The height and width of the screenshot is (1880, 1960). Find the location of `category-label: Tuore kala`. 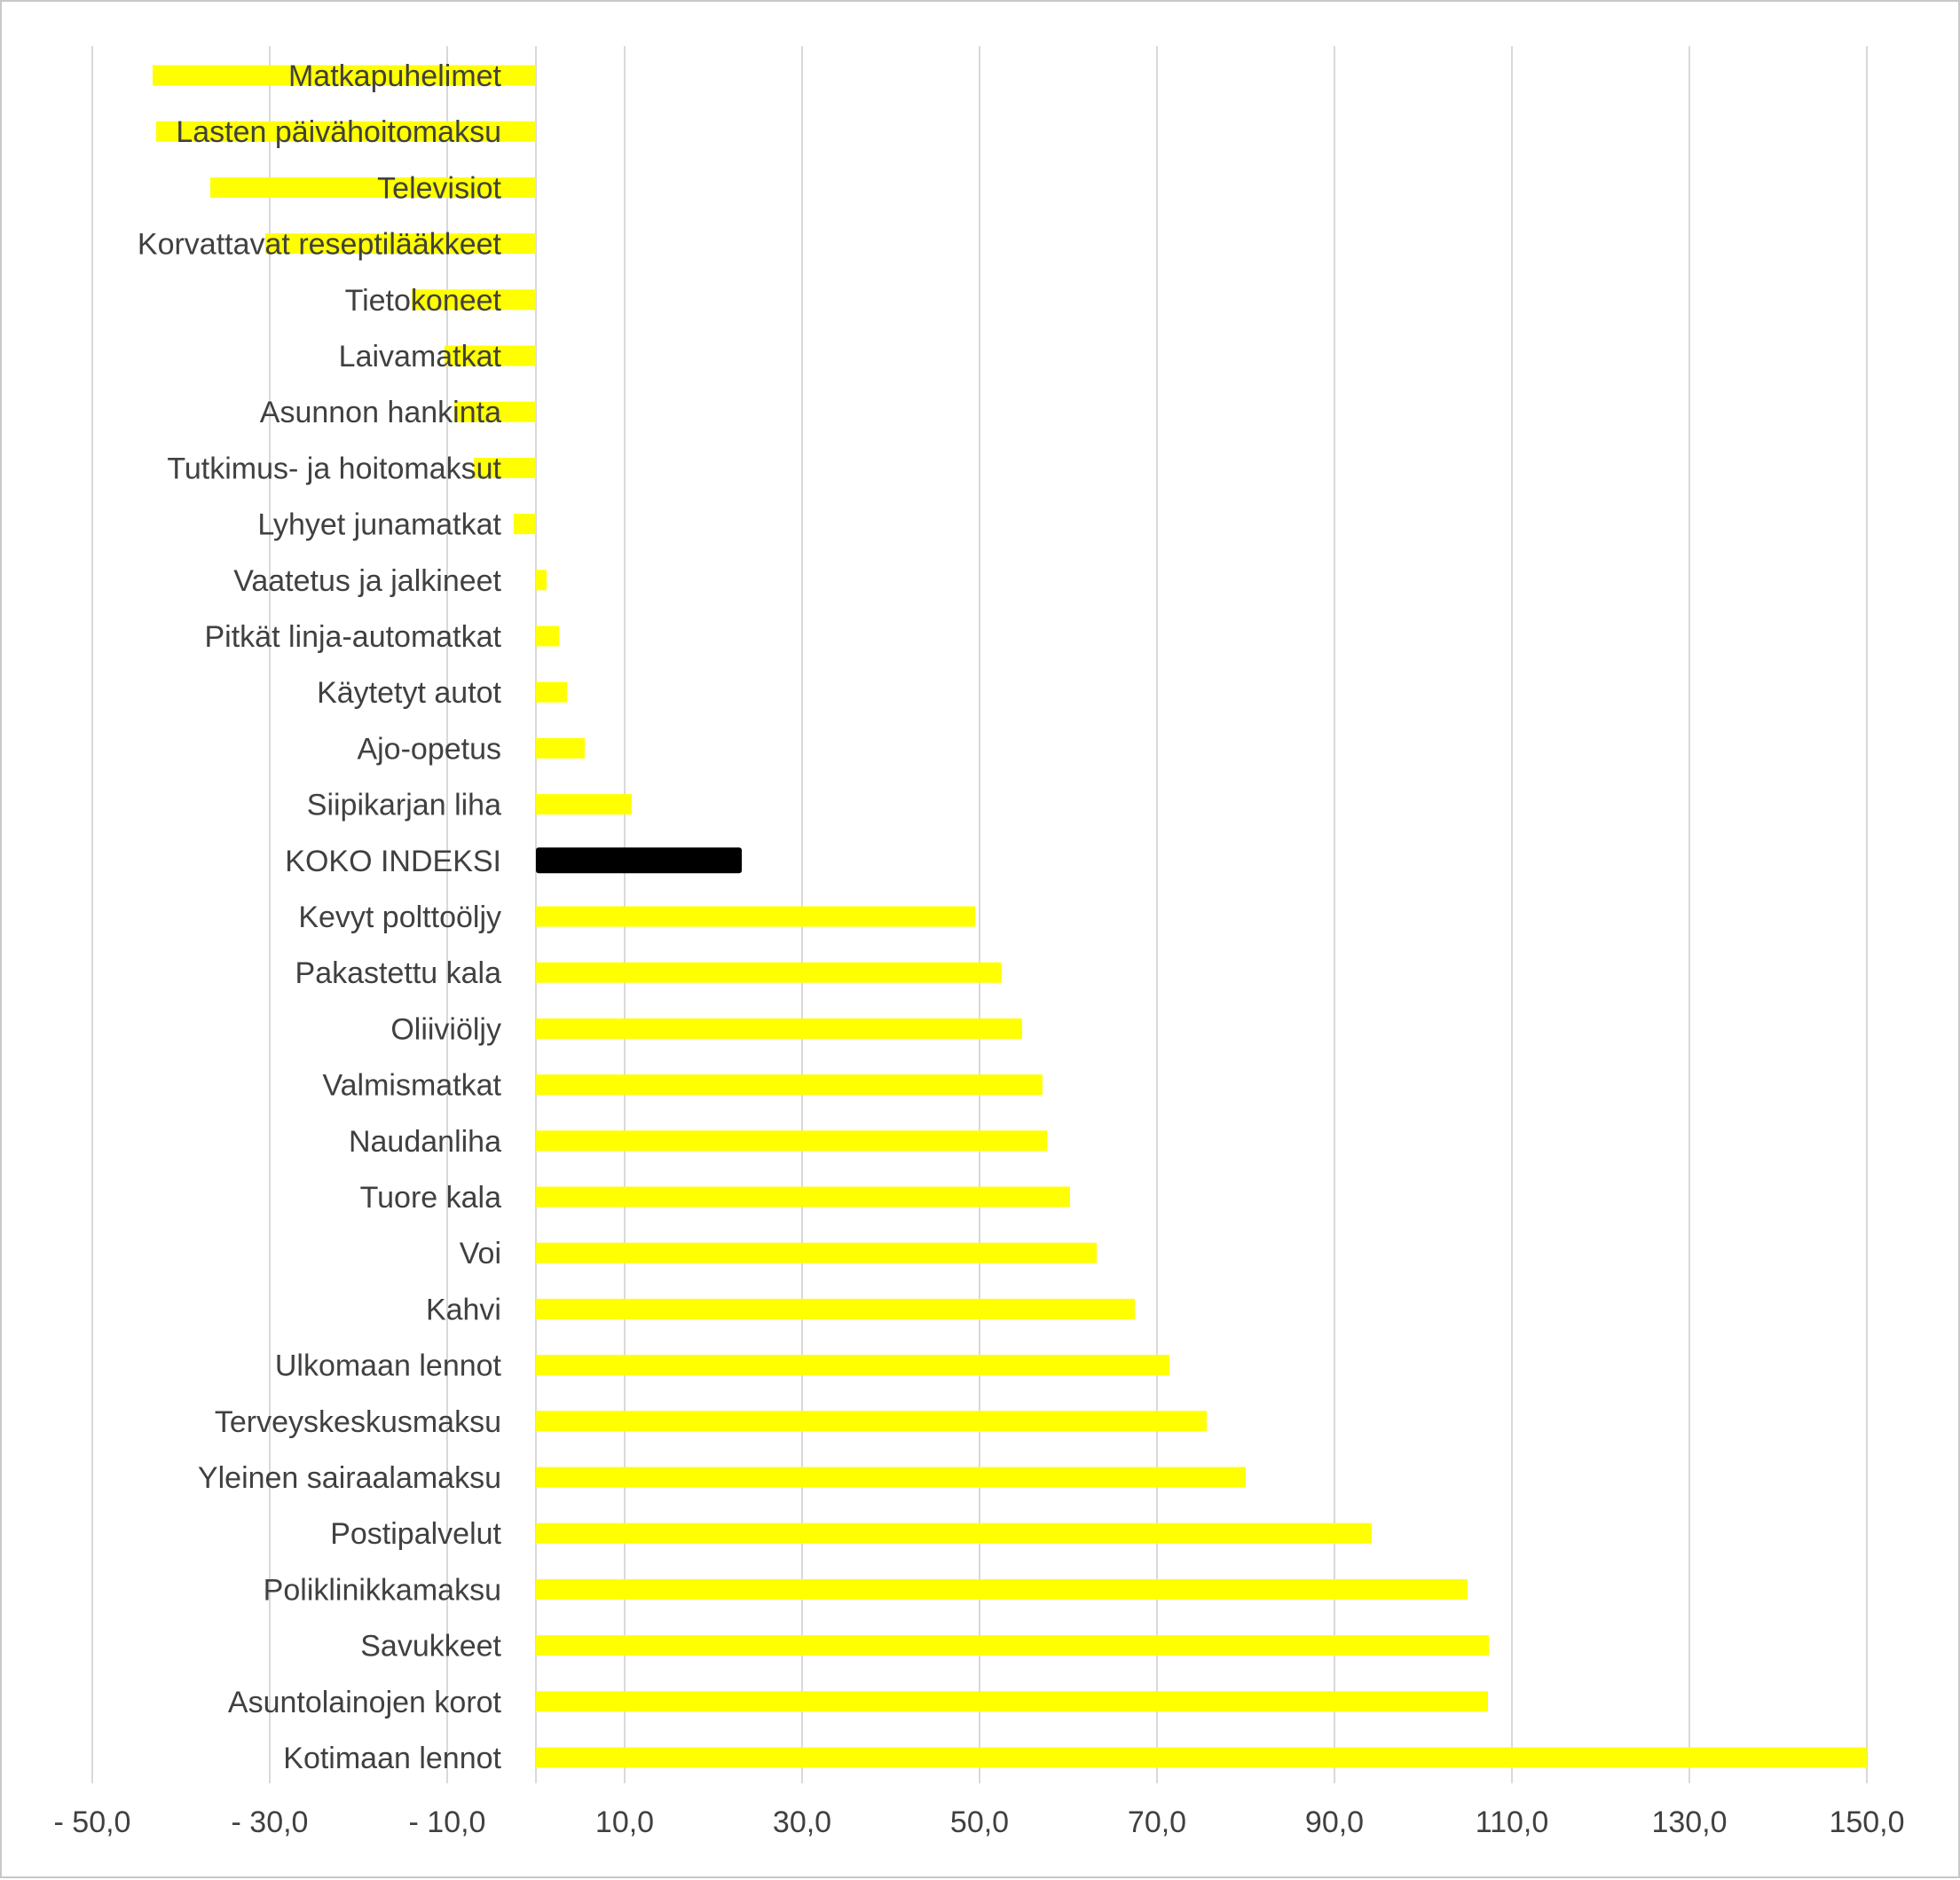

category-label: Tuore kala is located at coordinates (430, 1198).